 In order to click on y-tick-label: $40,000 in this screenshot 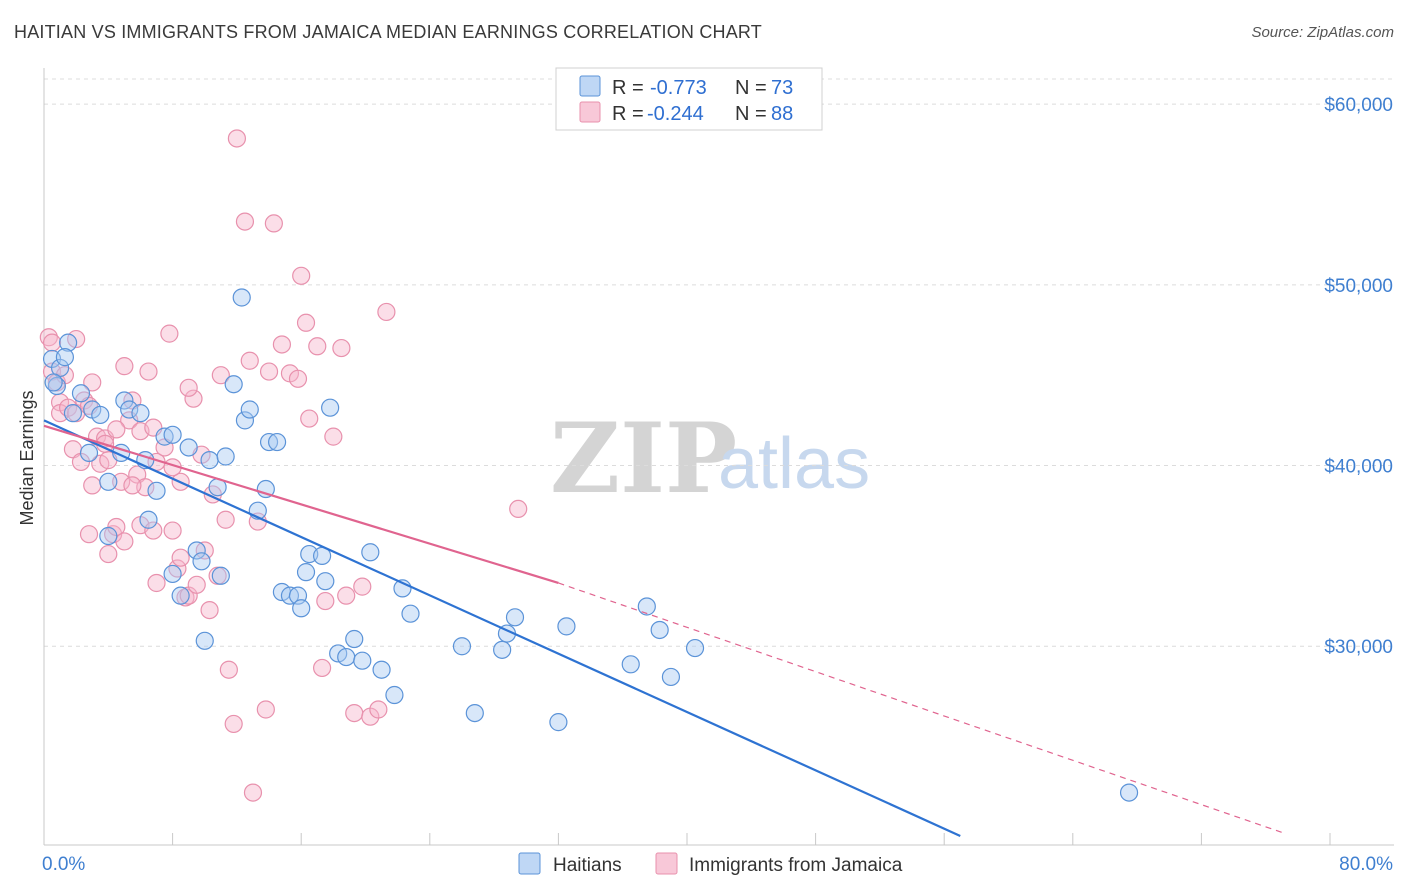, I will do `click(1358, 467)`.